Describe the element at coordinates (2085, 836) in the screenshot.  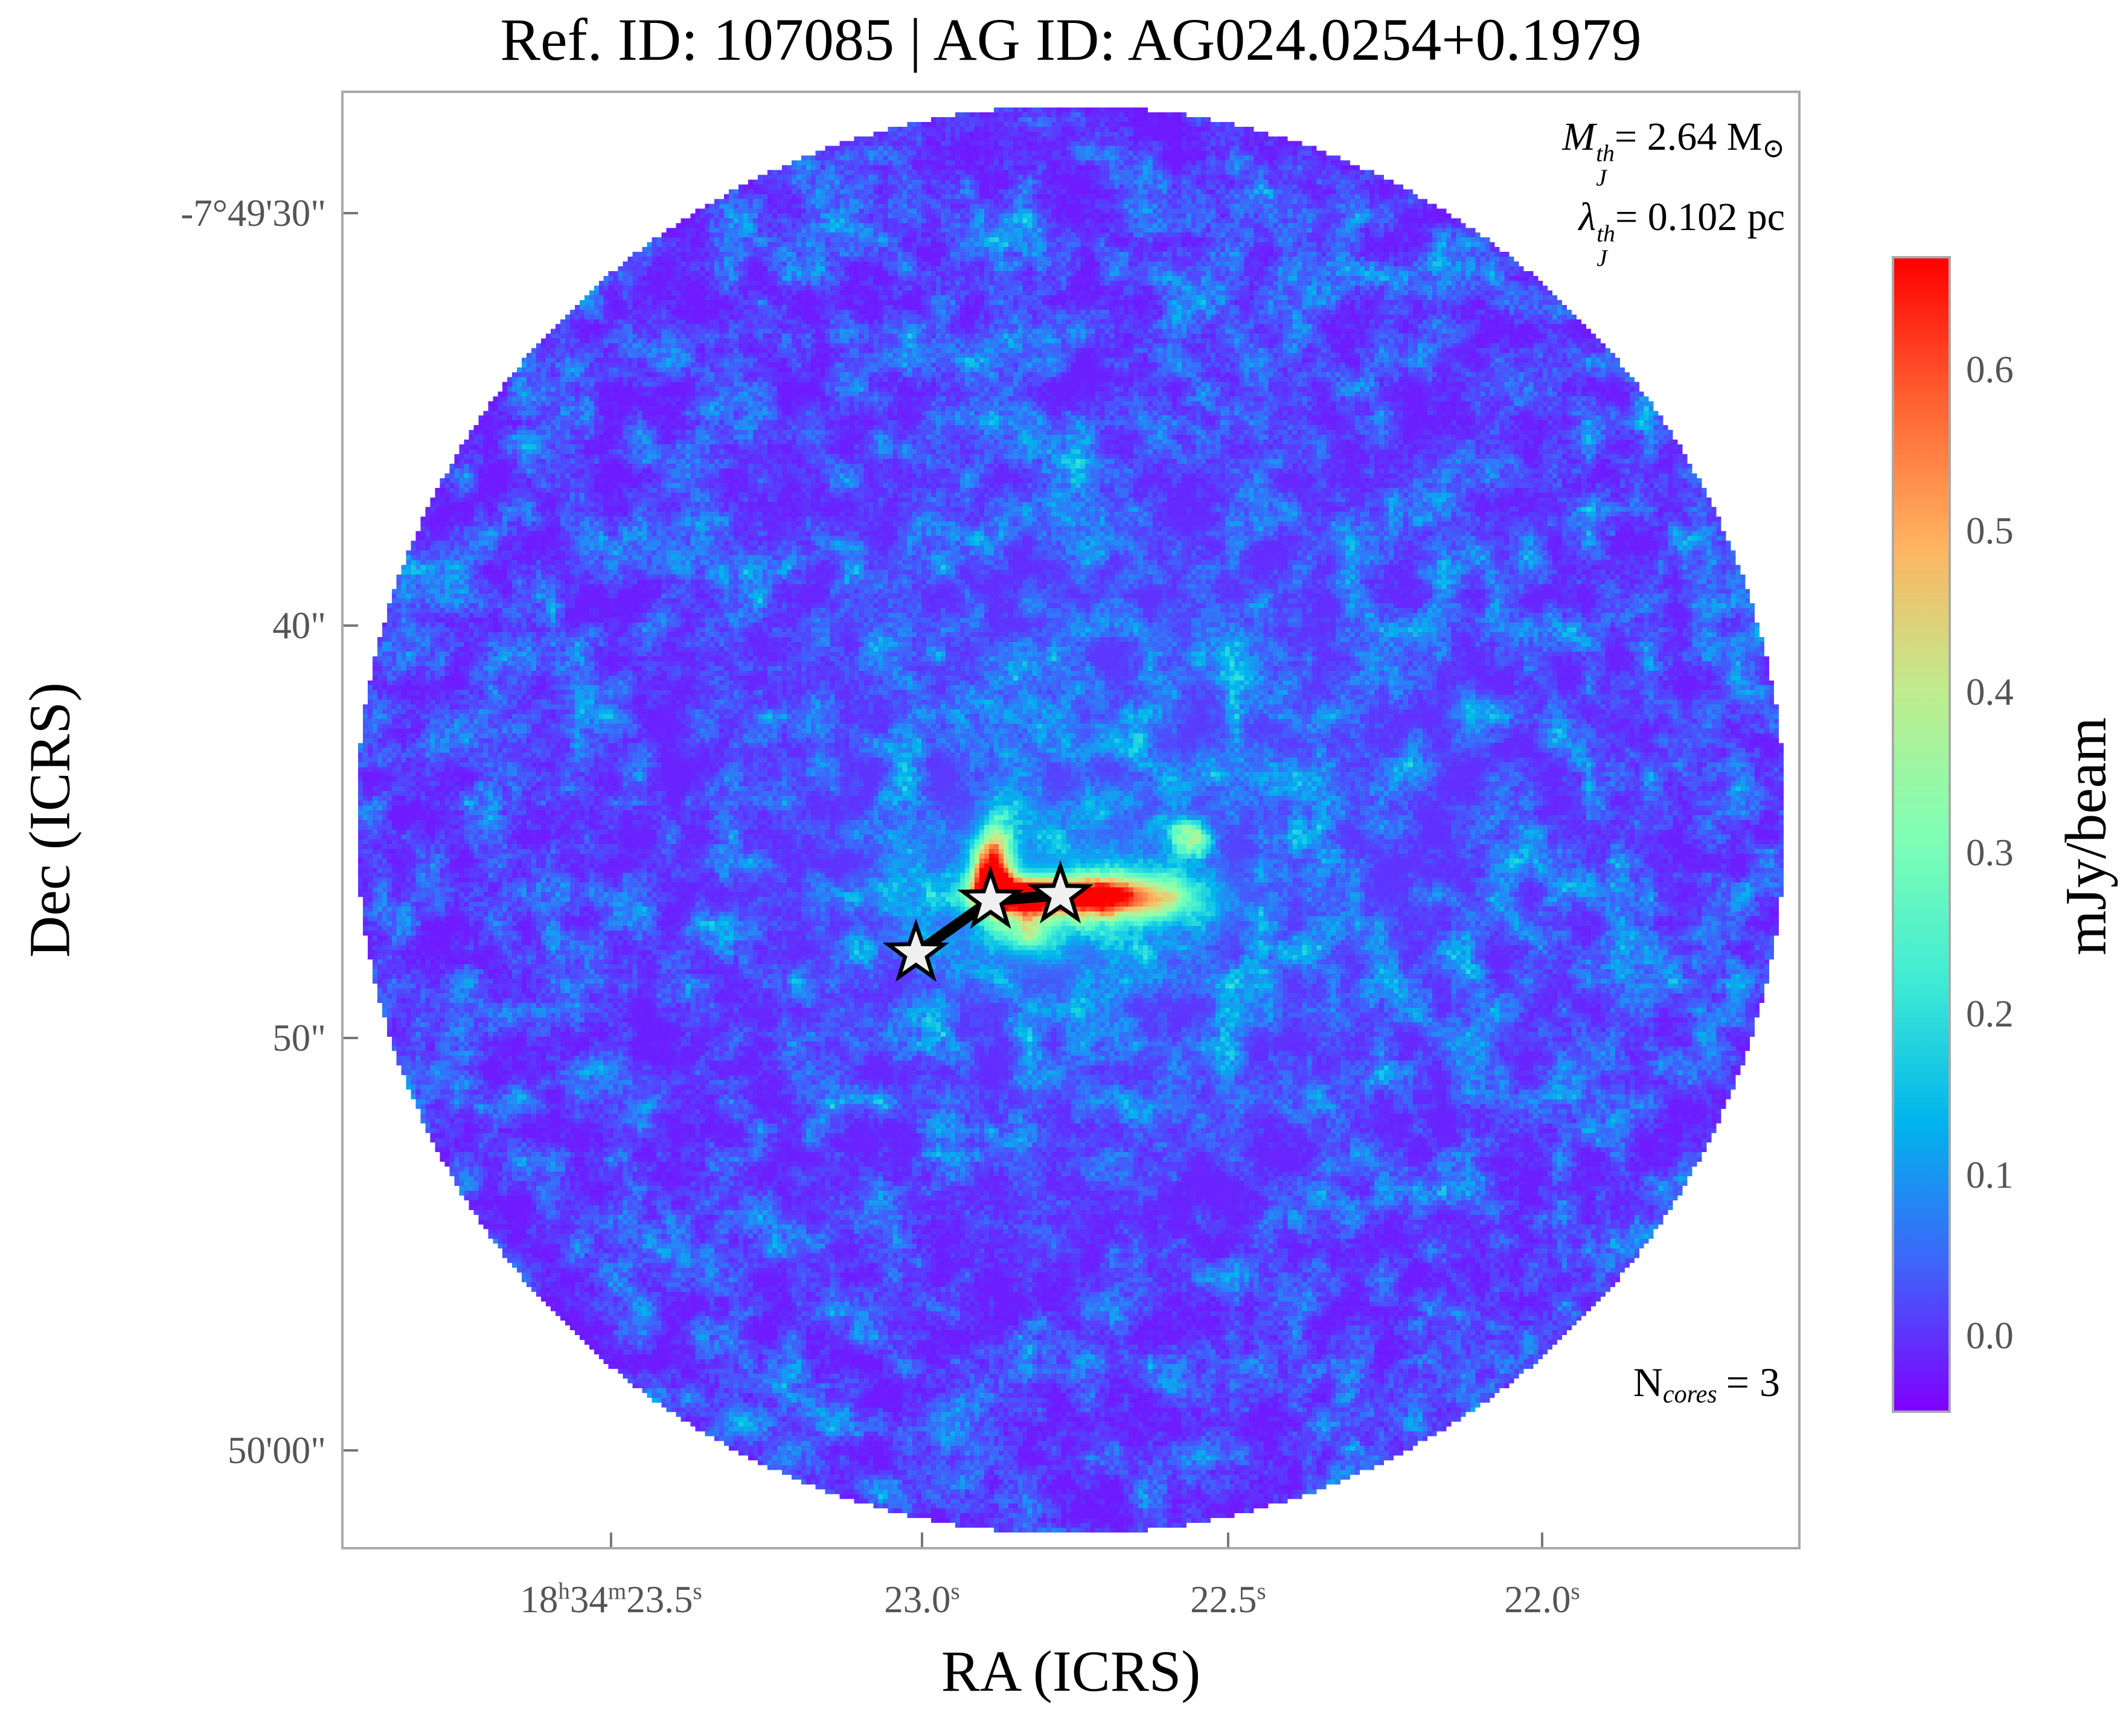
I see `colorbar-label: mJy/beam` at that location.